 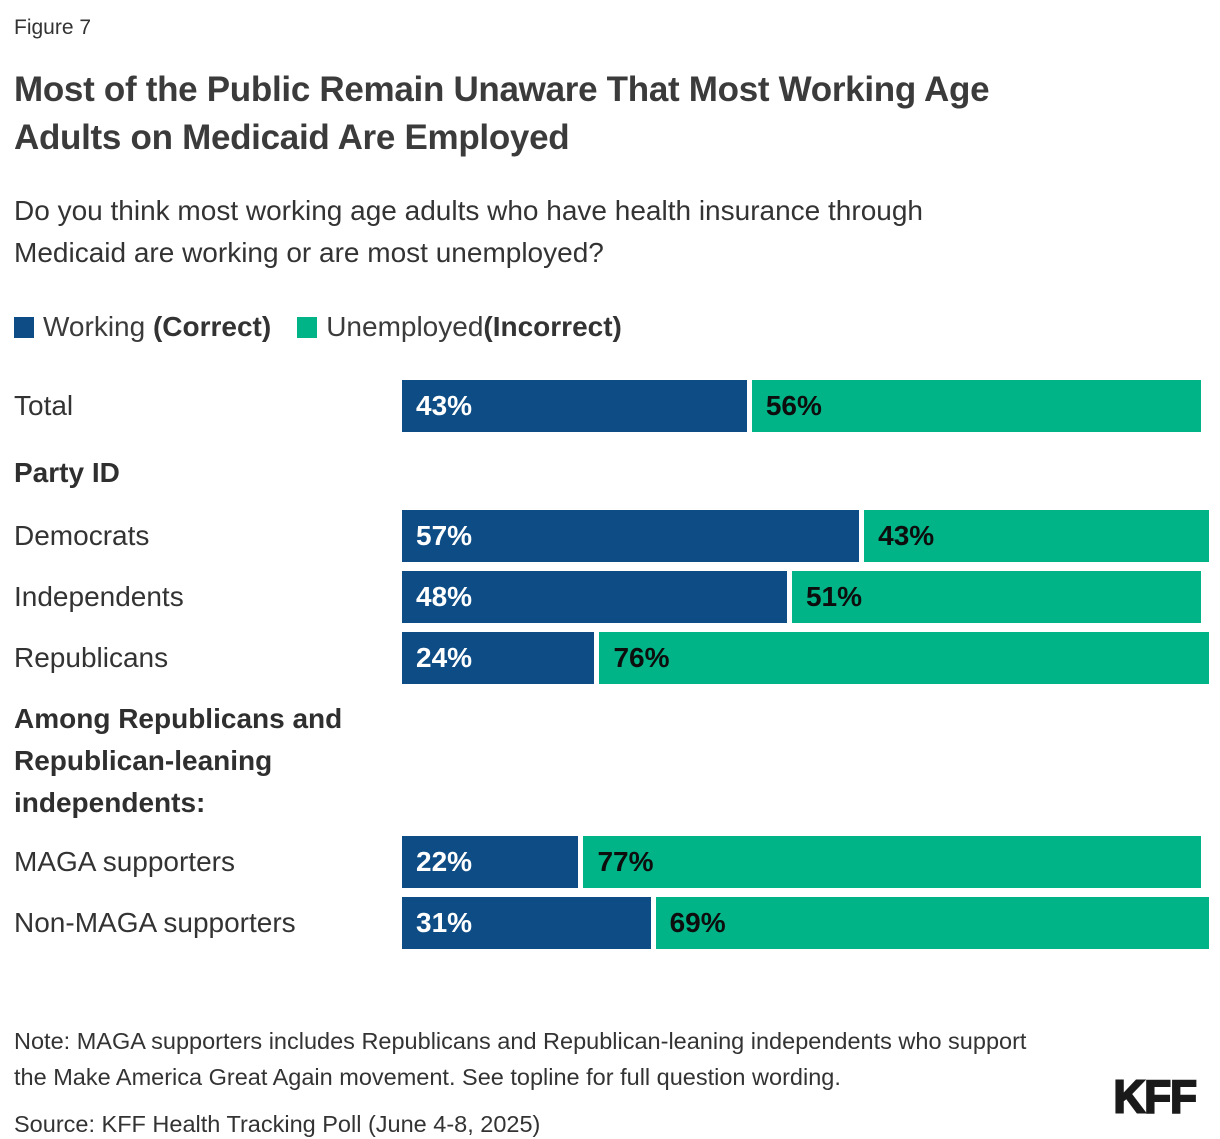 I want to click on working-bar-segment: 22%, so click(x=490, y=862).